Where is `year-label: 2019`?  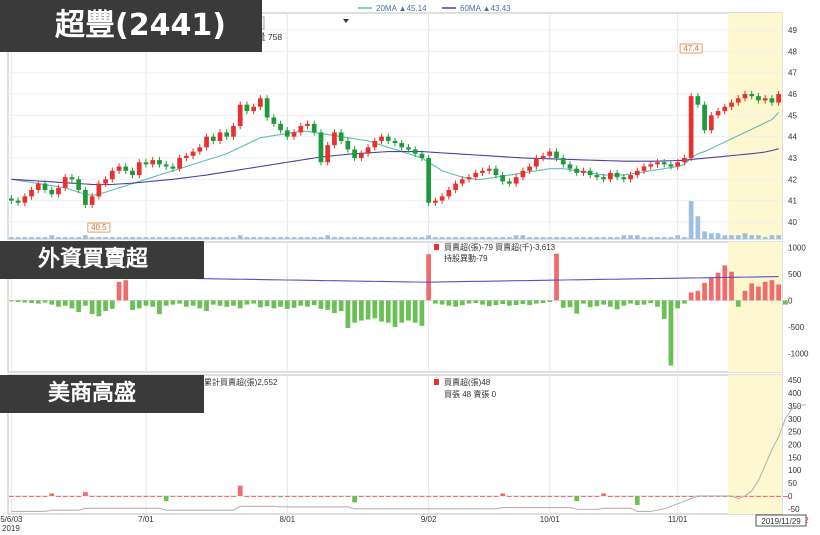 year-label: 2019 is located at coordinates (11, 528).